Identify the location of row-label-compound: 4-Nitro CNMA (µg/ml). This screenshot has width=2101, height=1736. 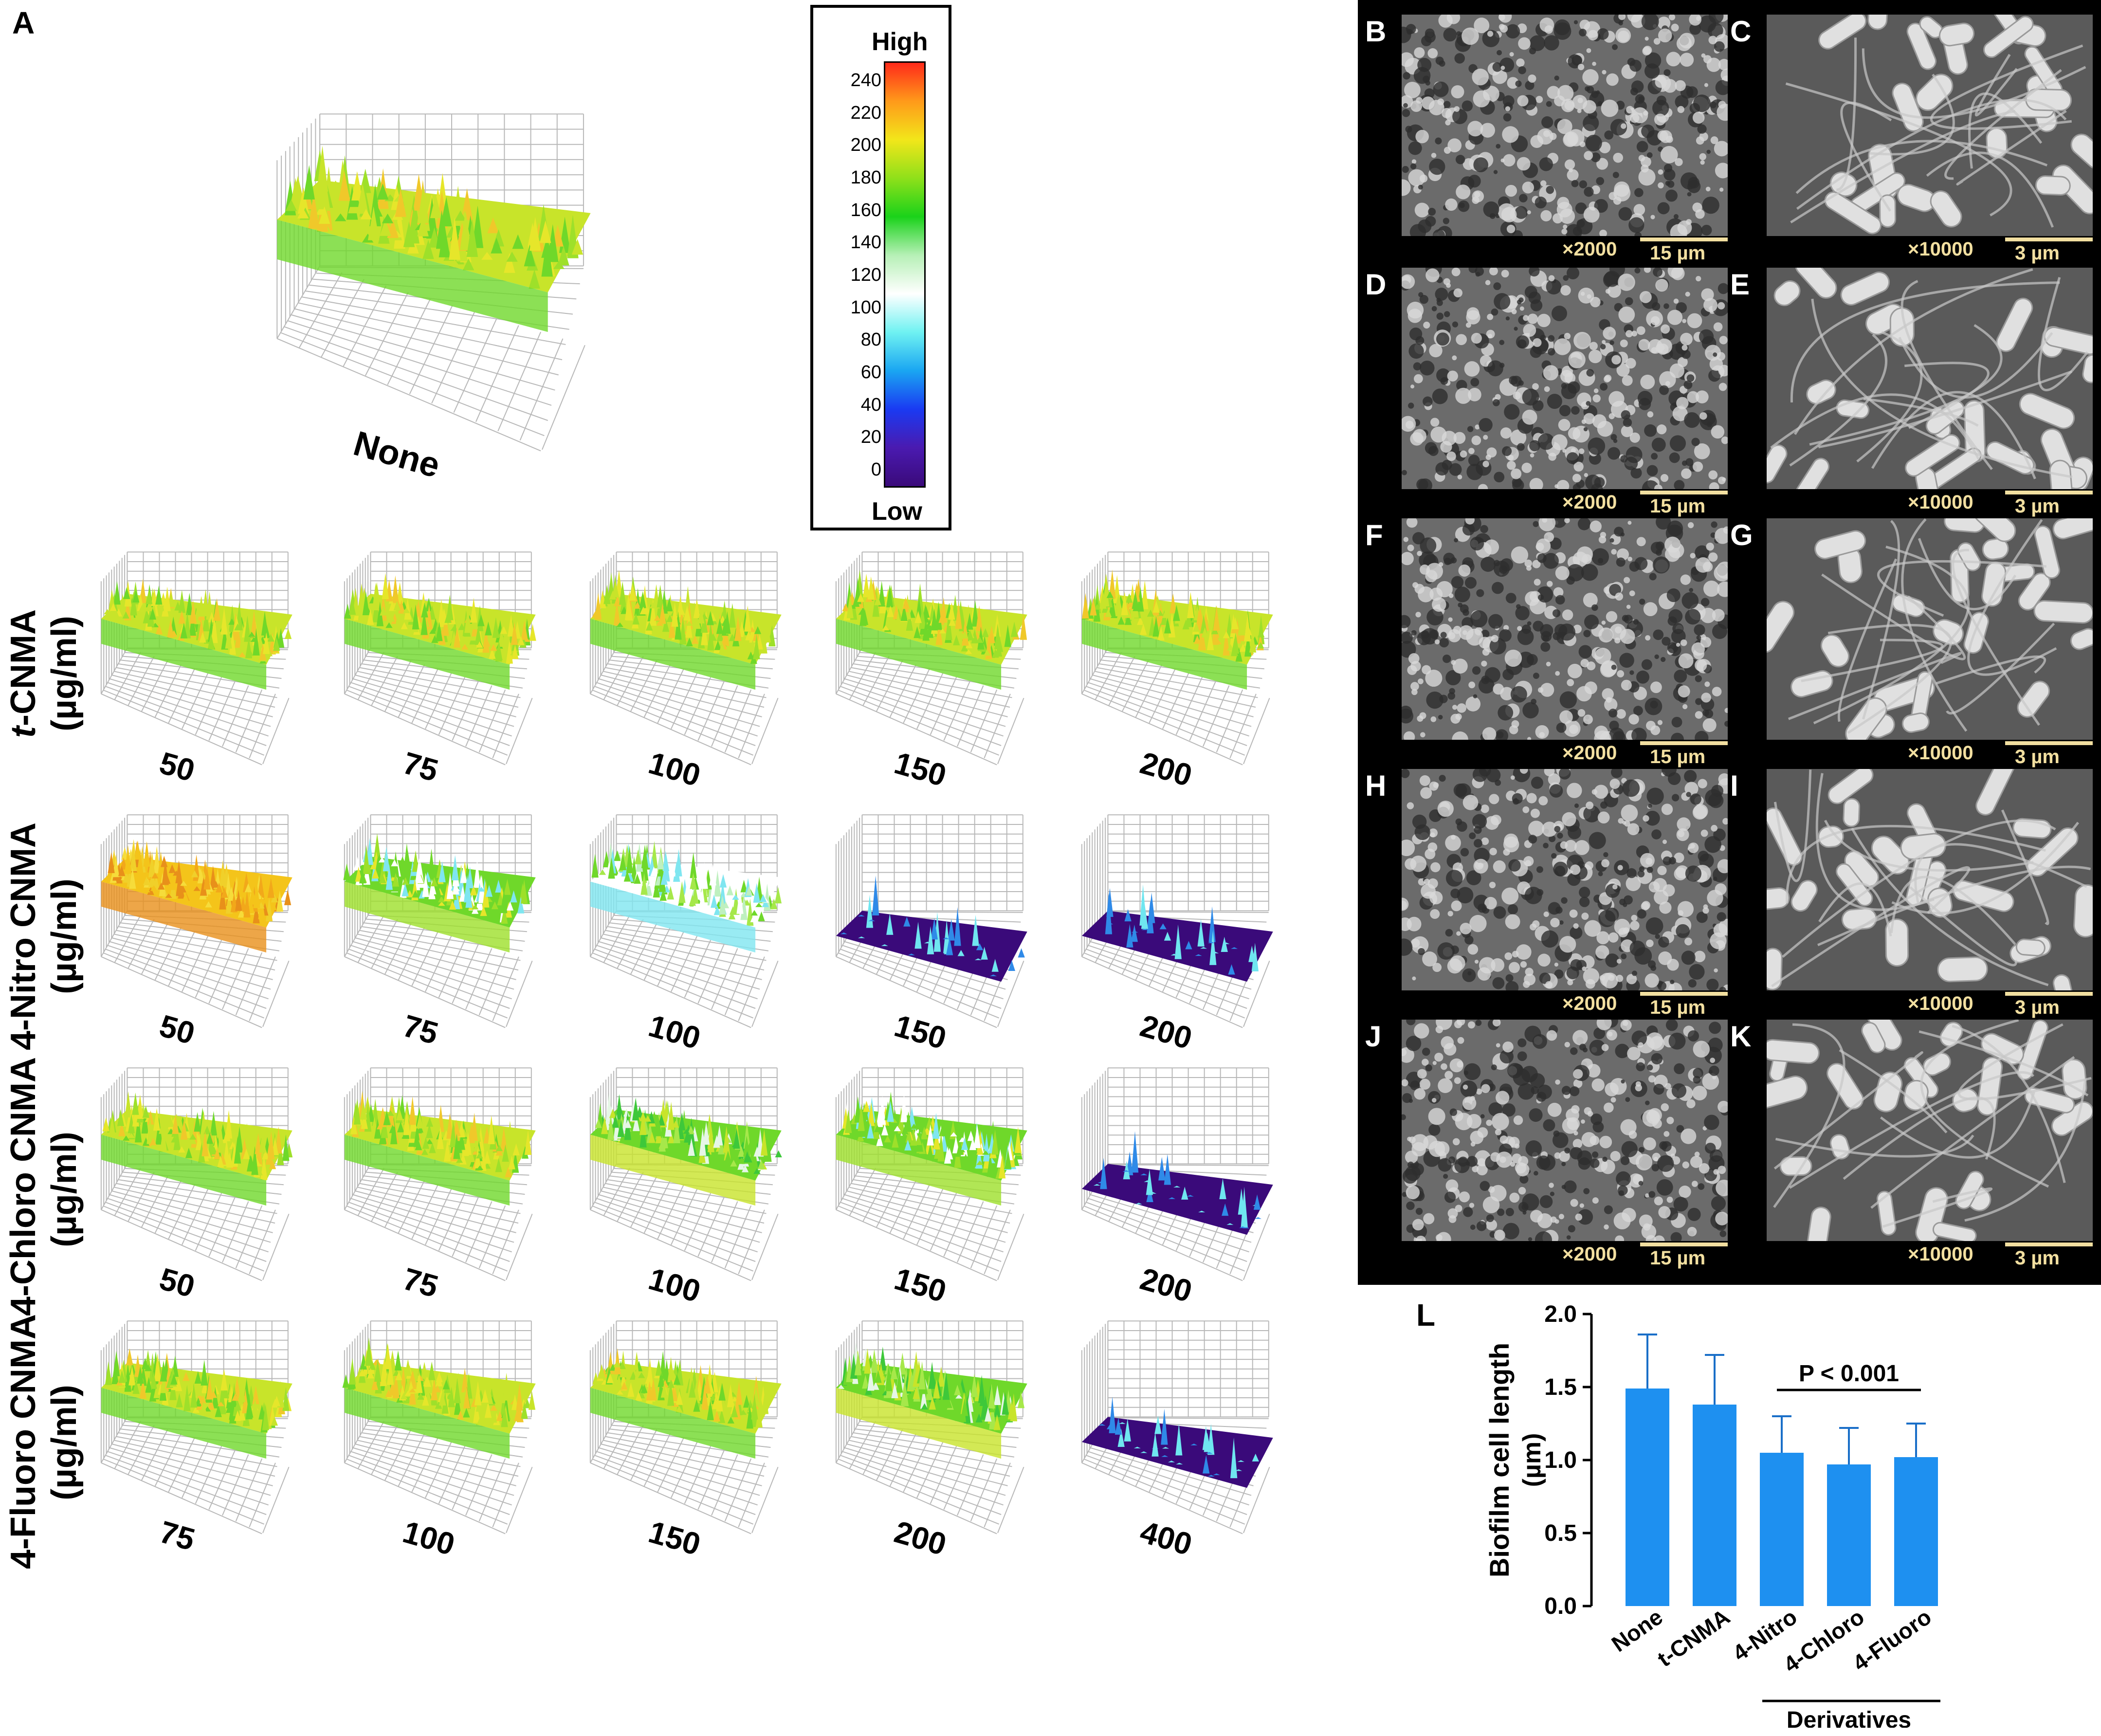
(44, 937).